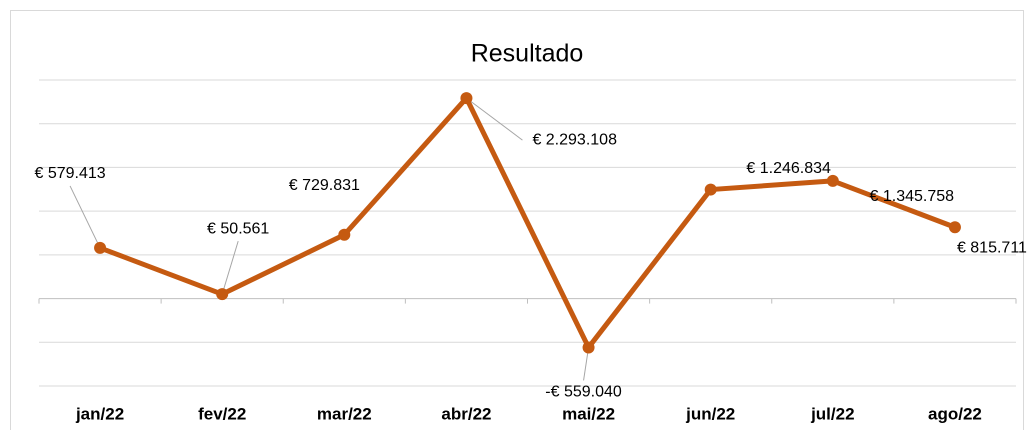 This screenshot has width=1035, height=430. I want to click on data-label: € 2.293.108, so click(574, 139).